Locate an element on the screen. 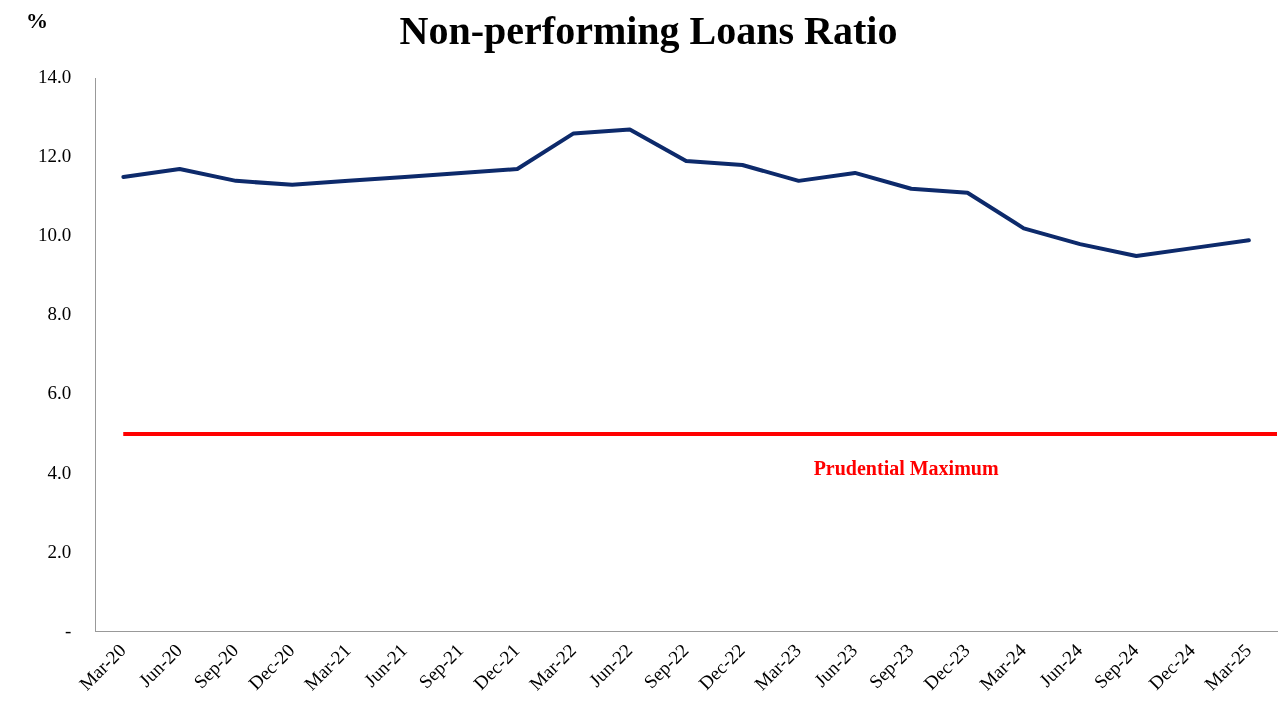  y-tick-label: 6.0 is located at coordinates (59, 393).